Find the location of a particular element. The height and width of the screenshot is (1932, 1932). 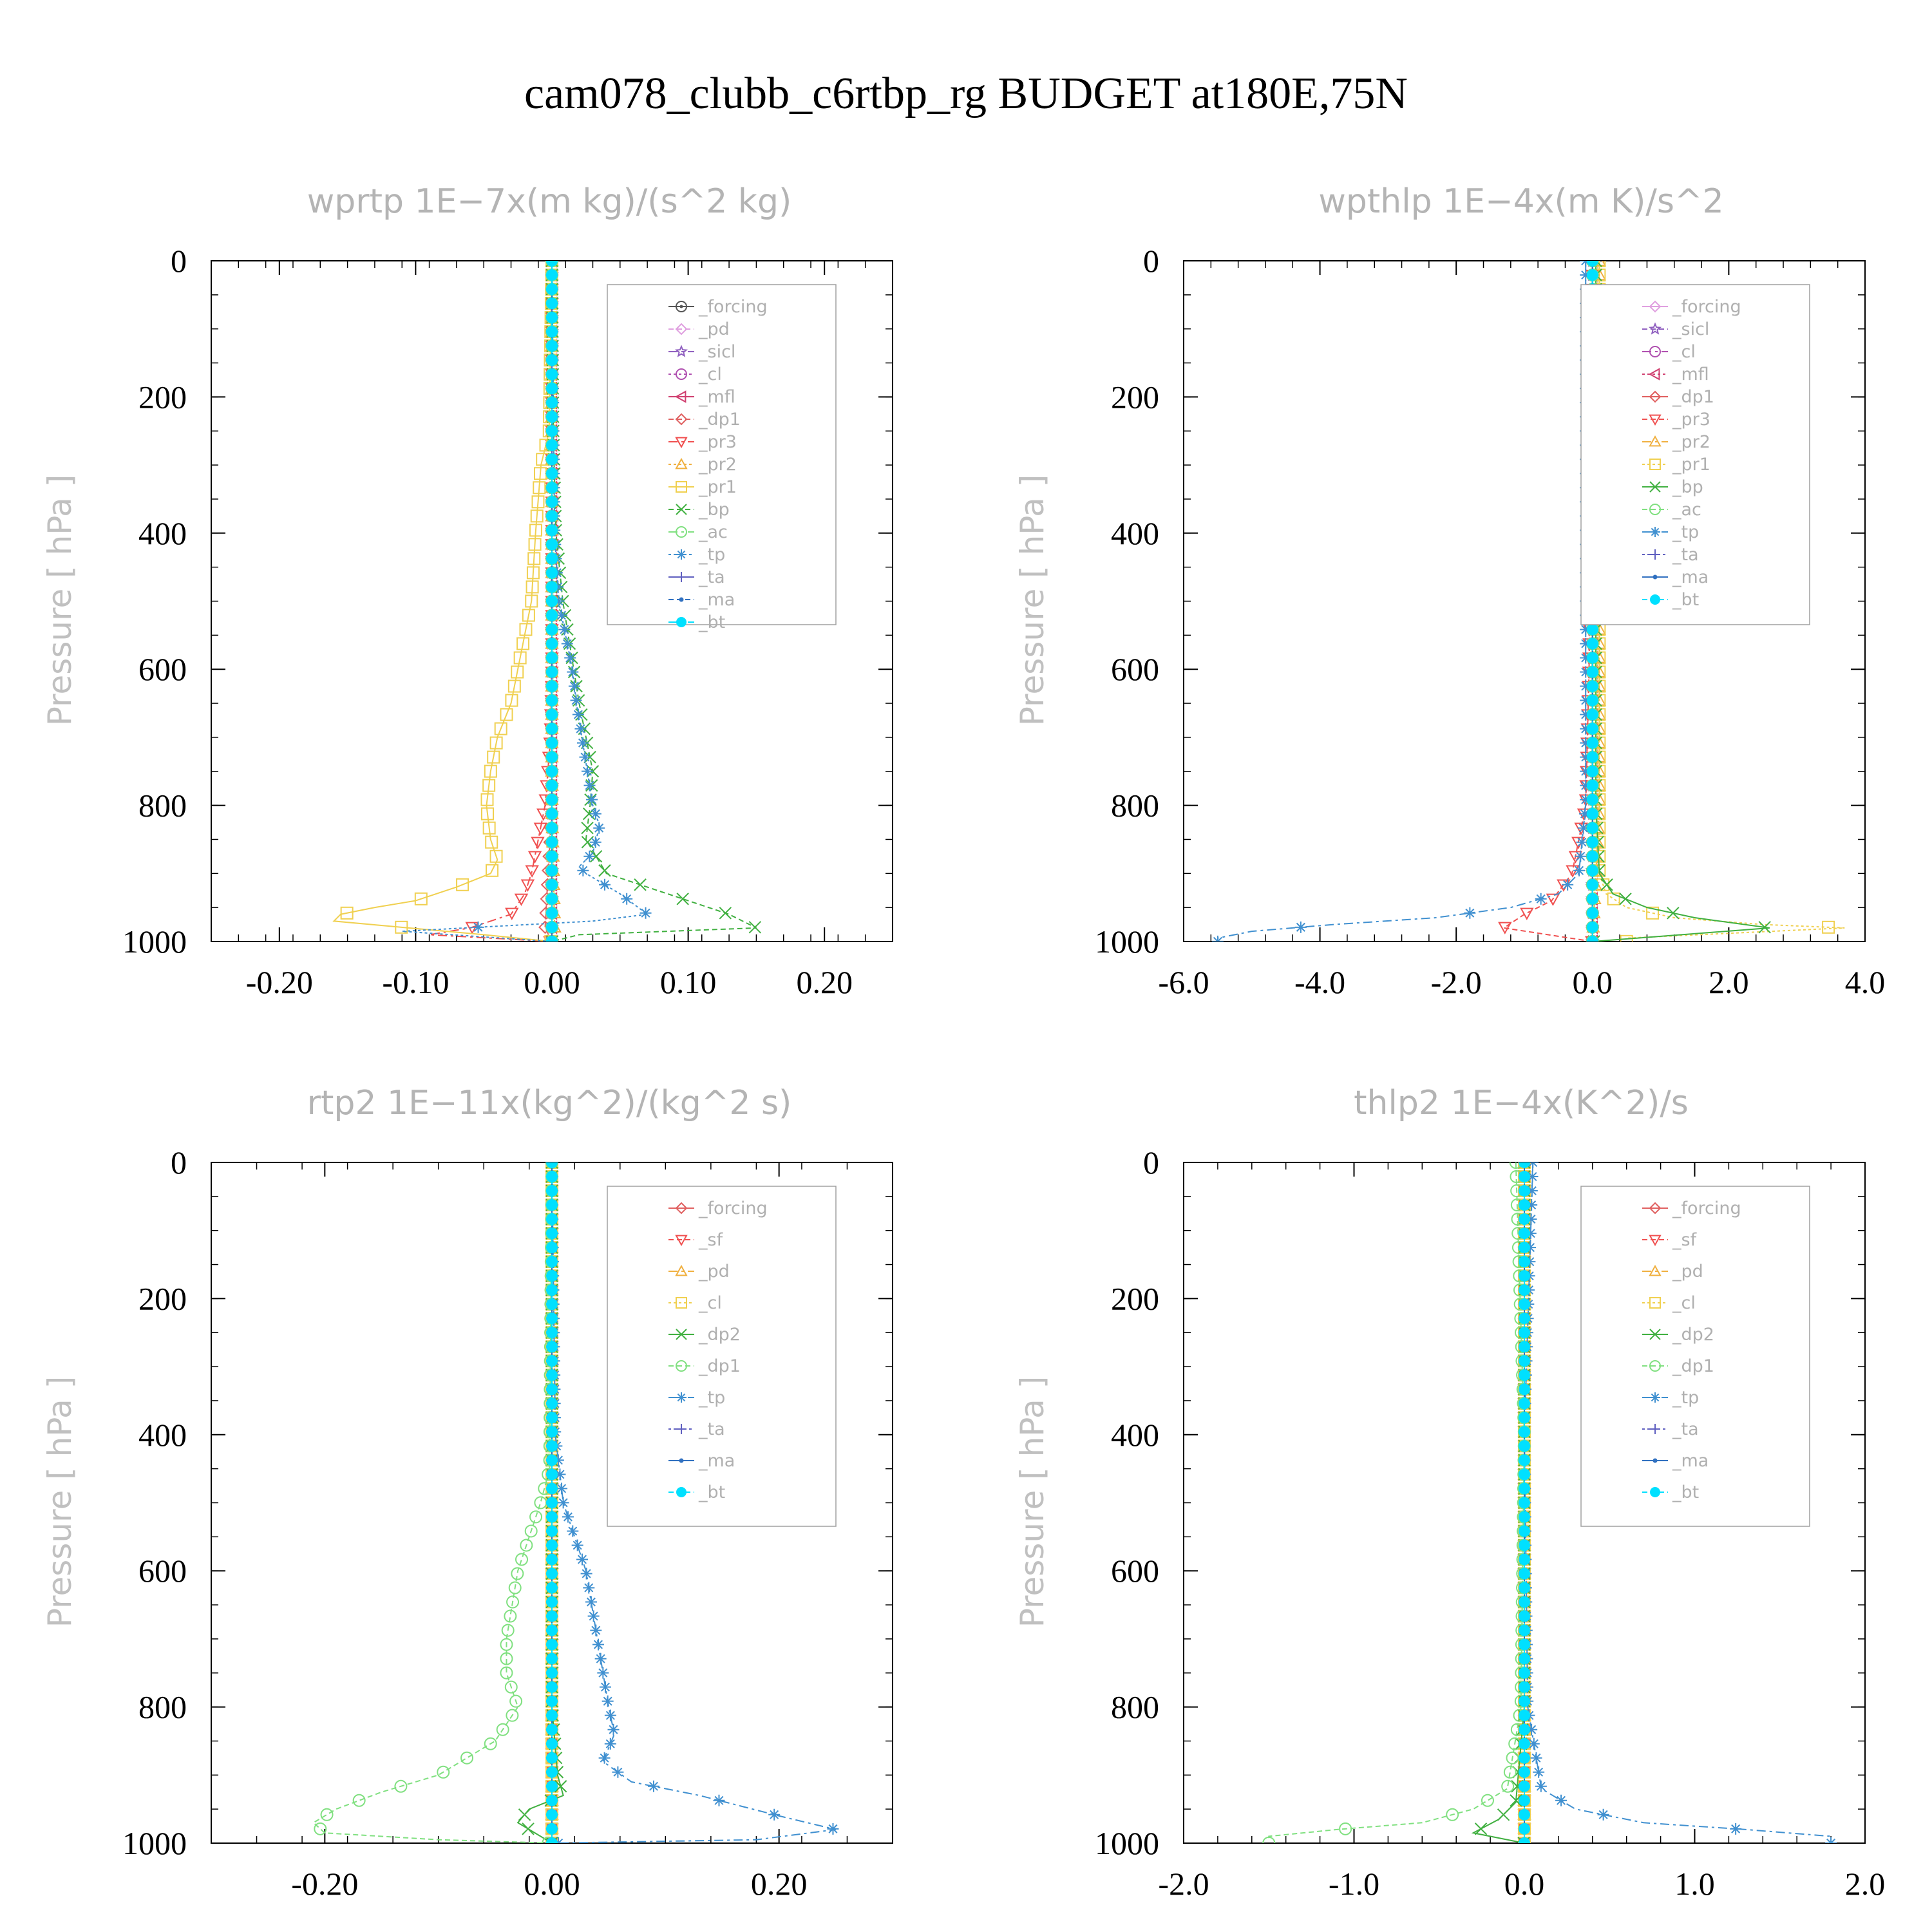

legend-box is located at coordinates (722, 1356).